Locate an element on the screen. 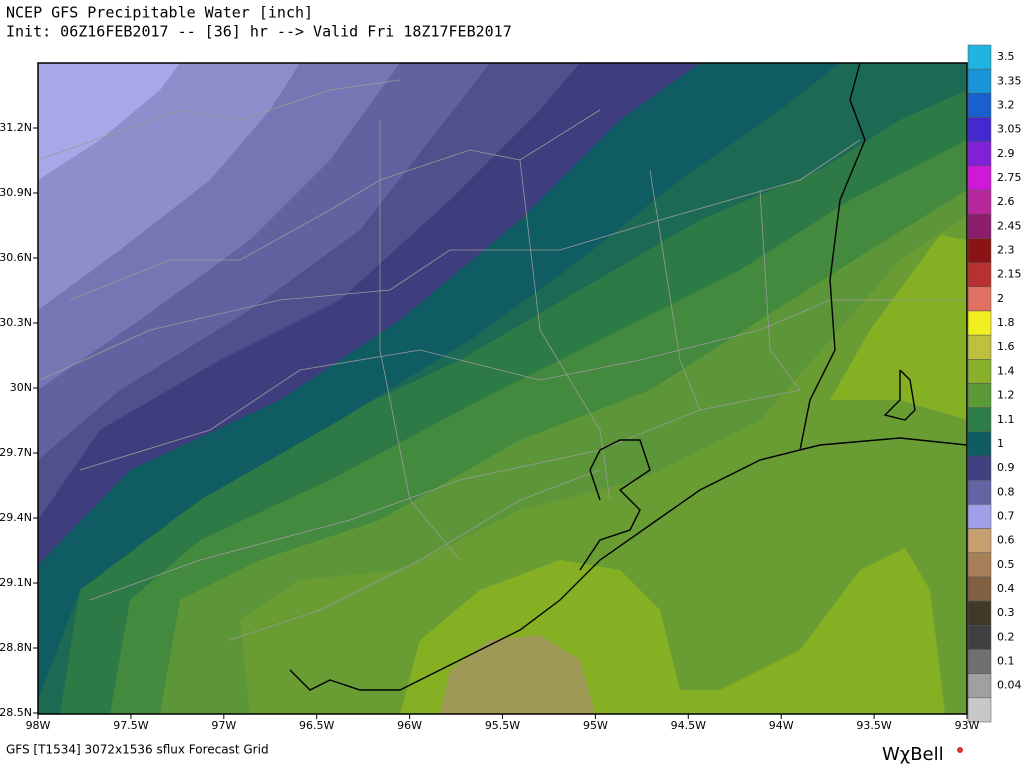 This screenshot has height=768, width=1024. colorbar-label: 0.3 is located at coordinates (1006, 612).